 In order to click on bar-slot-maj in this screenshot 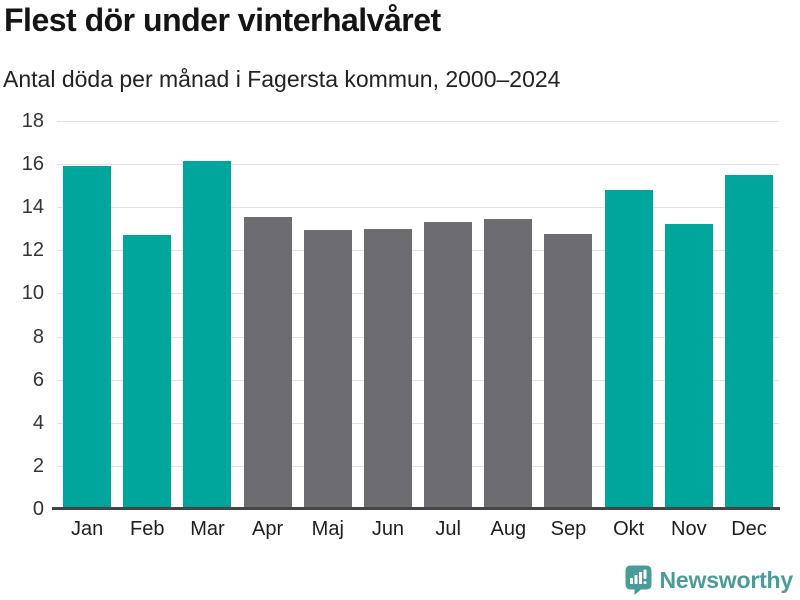, I will do `click(328, 315)`.